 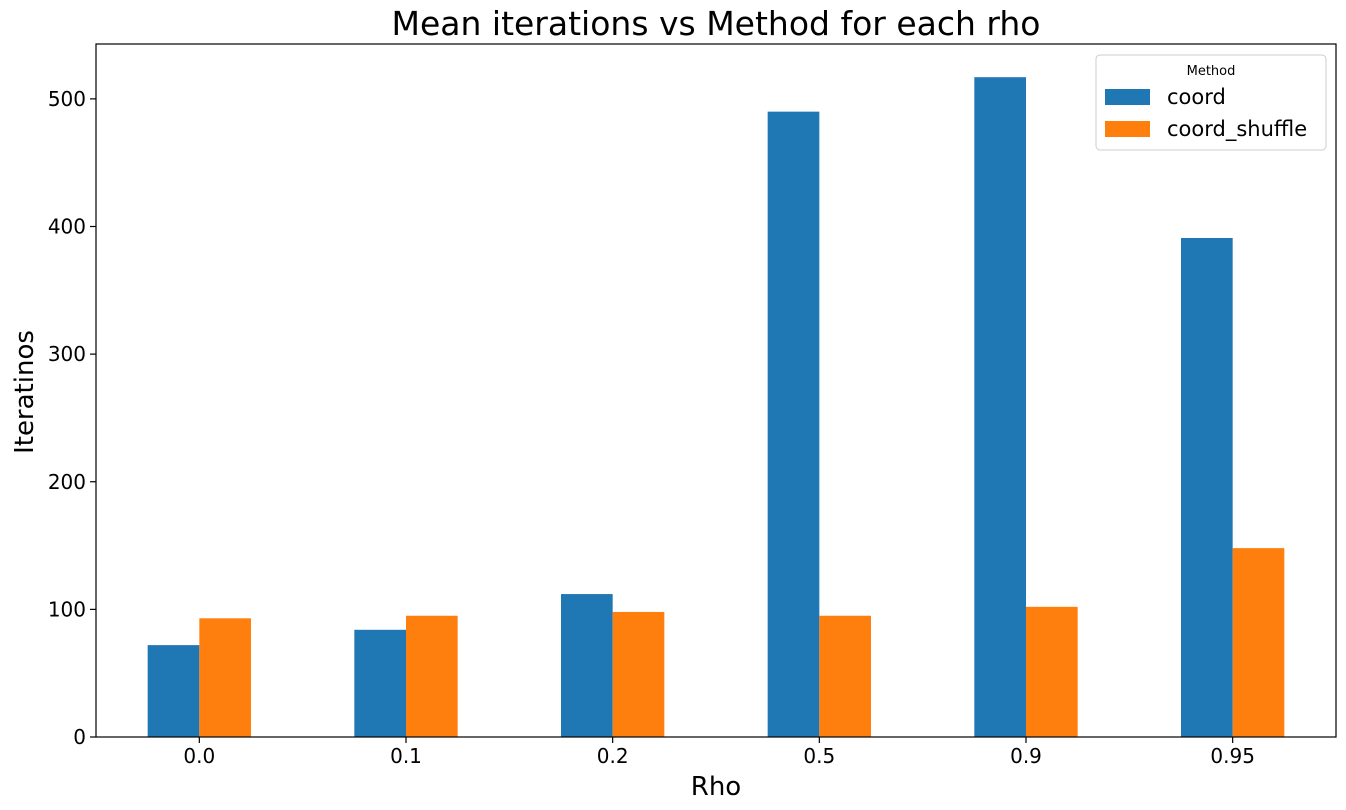 I want to click on legend-box, so click(x=1211, y=102).